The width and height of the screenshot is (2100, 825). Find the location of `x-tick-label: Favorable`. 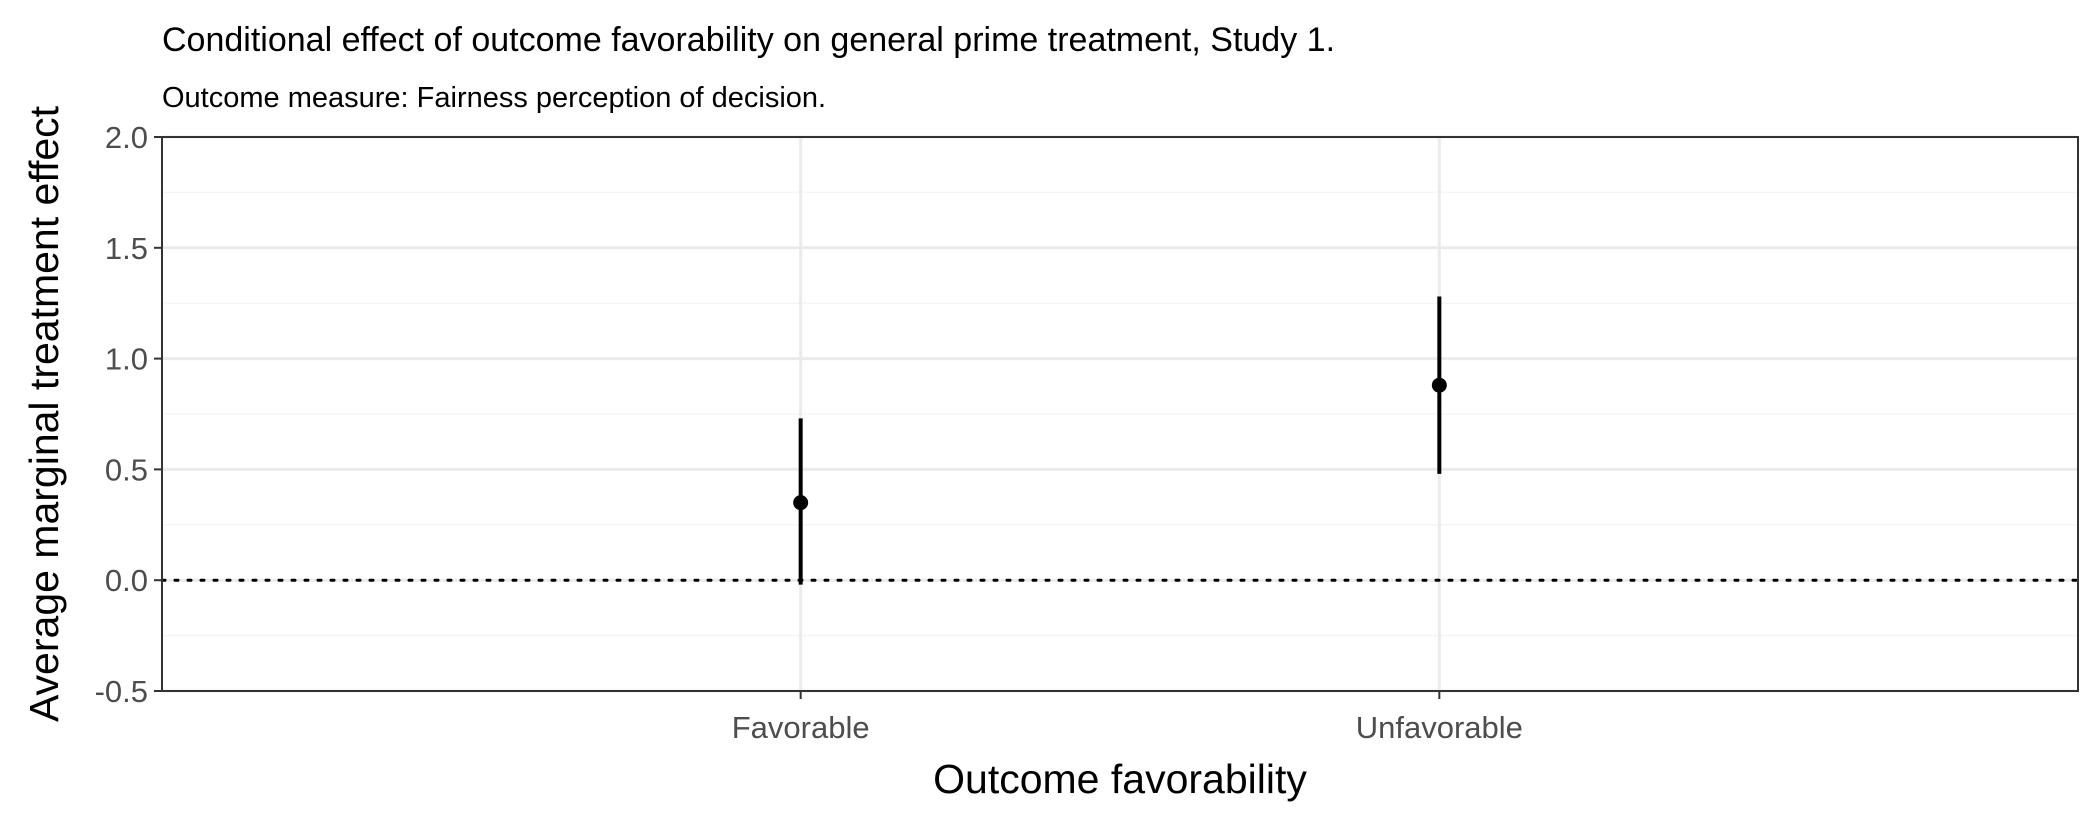

x-tick-label: Favorable is located at coordinates (801, 727).